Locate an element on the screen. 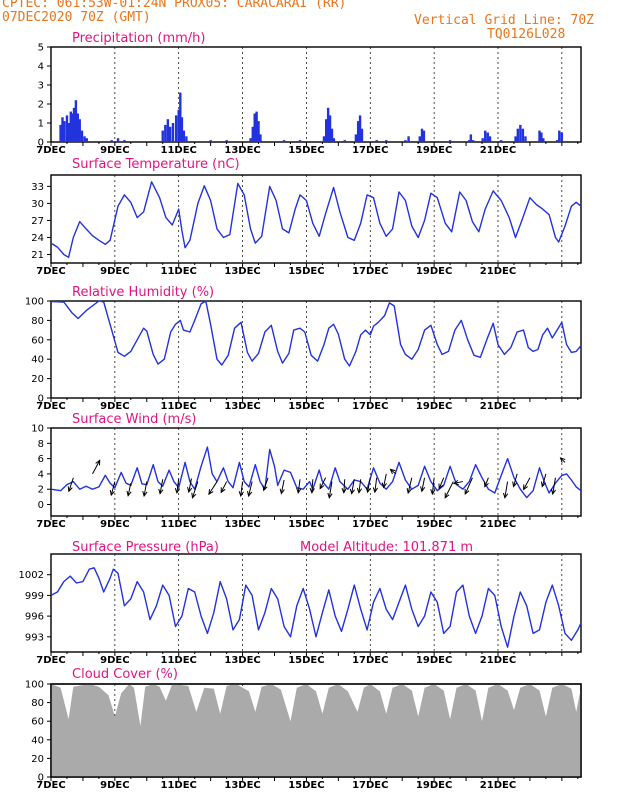 This screenshot has height=800, width=618. y-tick-label: 60 is located at coordinates (37, 722).